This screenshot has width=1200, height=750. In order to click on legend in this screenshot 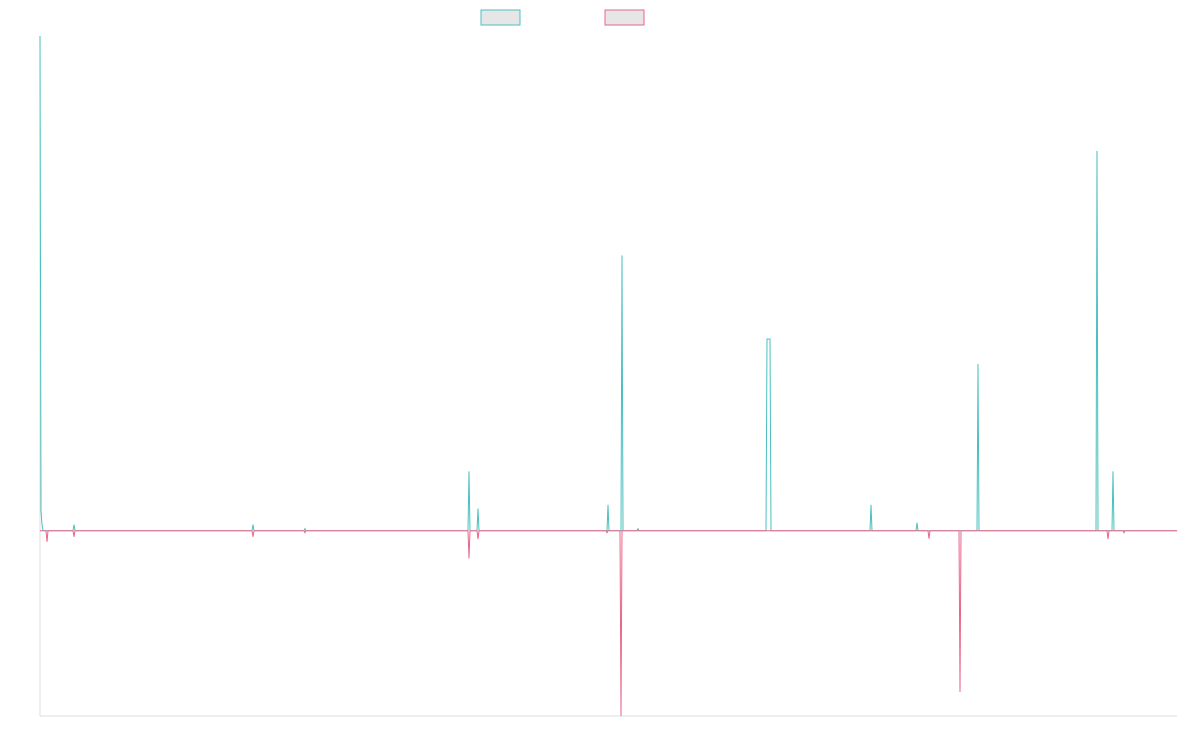, I will do `click(562, 17)`.